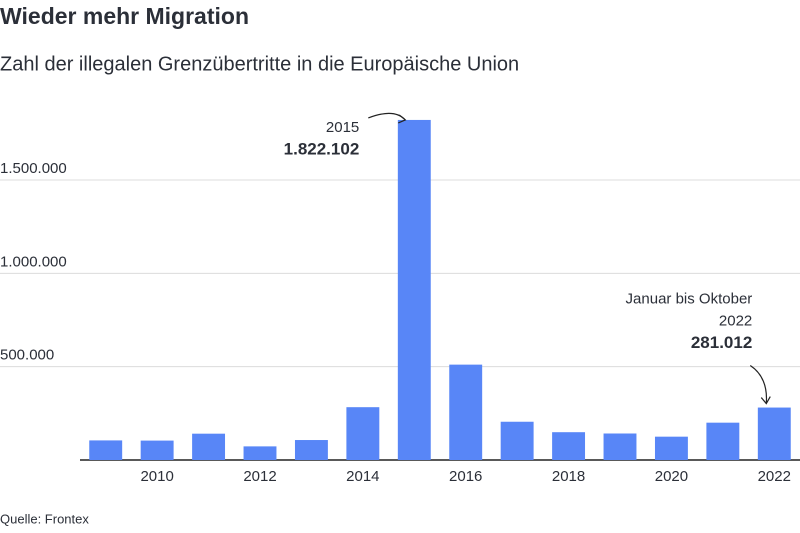 The width and height of the screenshot is (800, 533). Describe the element at coordinates (33, 261) in the screenshot. I see `y-tick-label: 1.000.000` at that location.